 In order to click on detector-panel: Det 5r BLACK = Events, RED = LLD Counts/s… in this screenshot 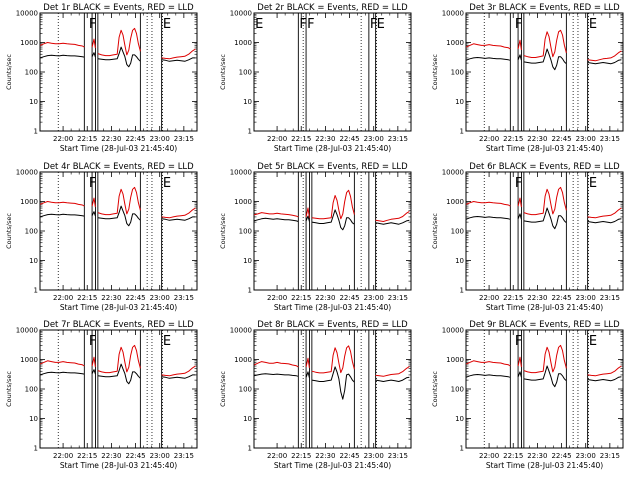, I will do `click(315, 237)`.